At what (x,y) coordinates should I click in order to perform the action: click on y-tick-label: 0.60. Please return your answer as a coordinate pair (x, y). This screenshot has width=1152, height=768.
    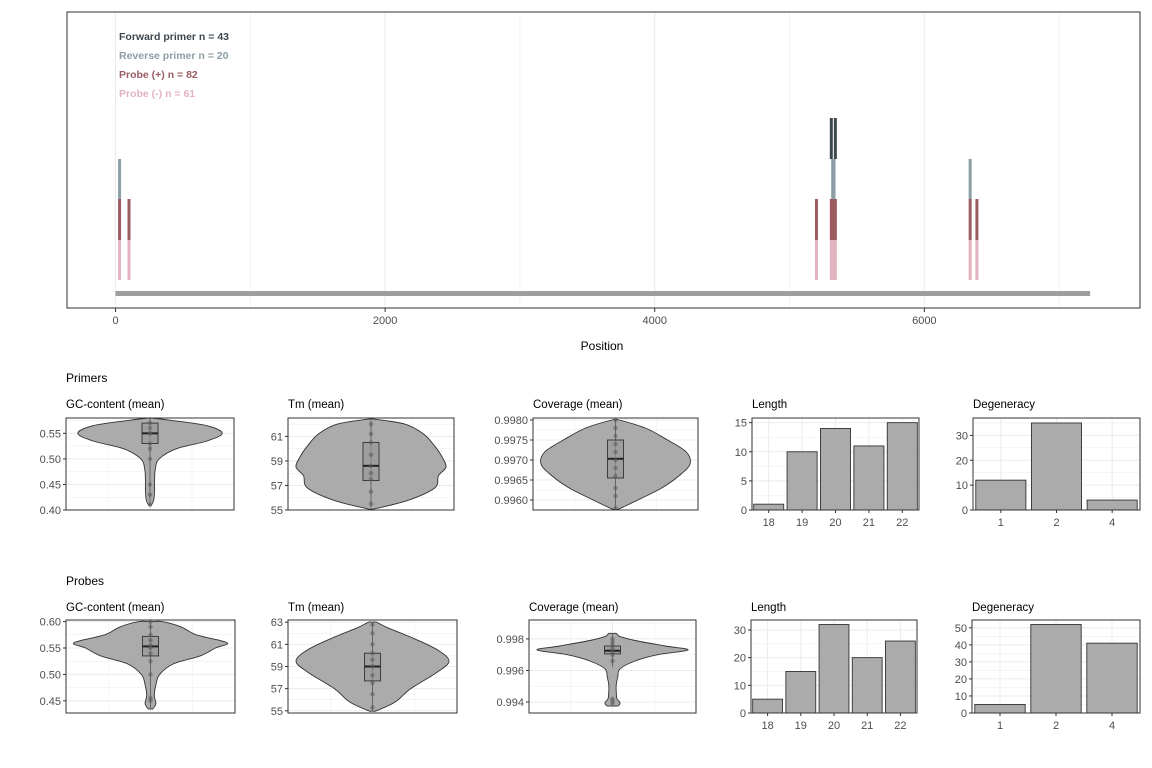
    Looking at the image, I should click on (50, 623).